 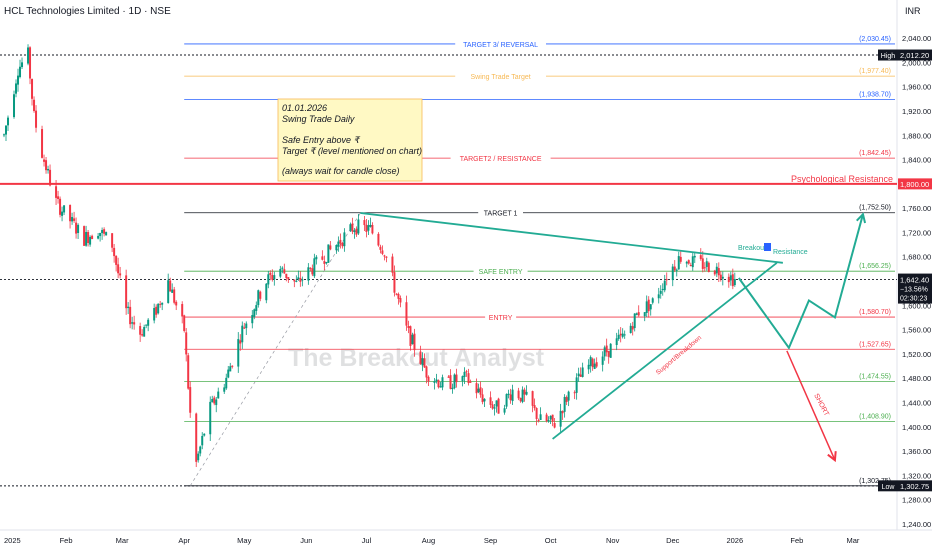 What do you see at coordinates (306, 540) in the screenshot?
I see `x-tick-label: Jun` at bounding box center [306, 540].